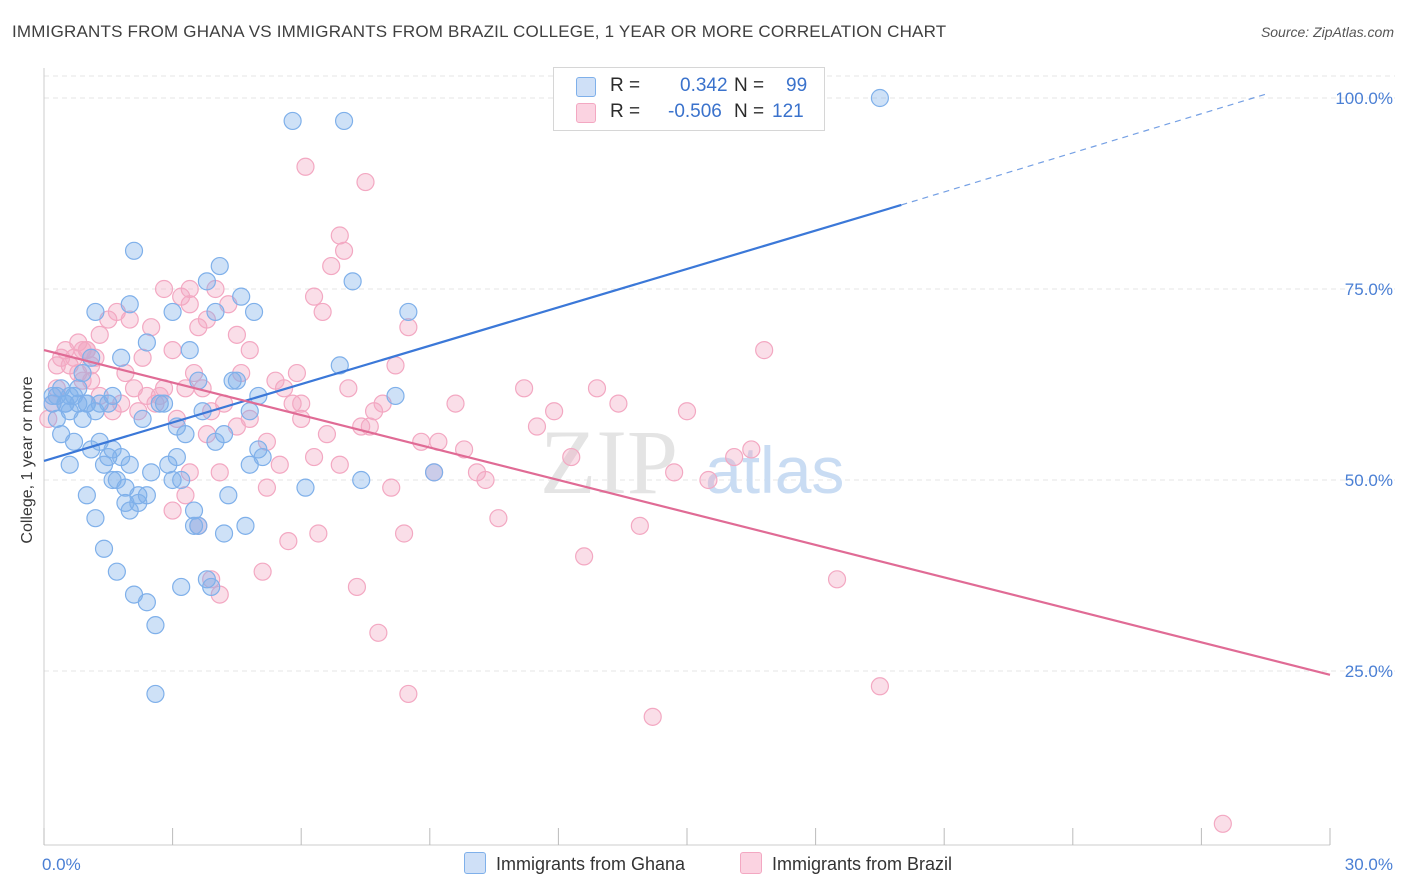 This screenshot has height=892, width=1406. I want to click on legend-swatch-ghana, so click(586, 87).